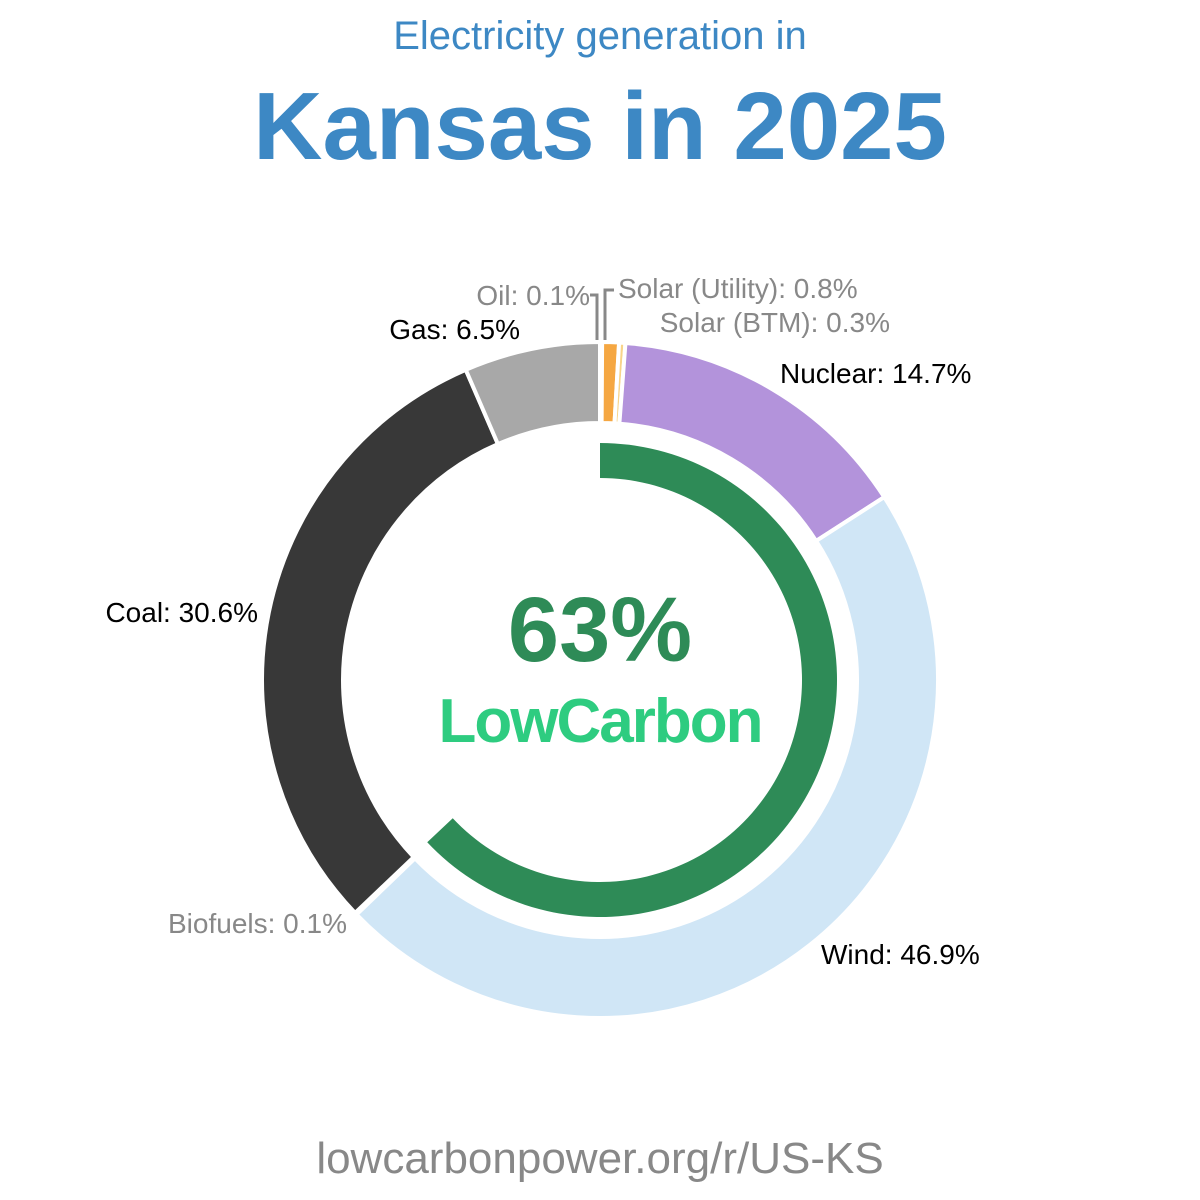 The height and width of the screenshot is (1200, 1200). Describe the element at coordinates (600, 1158) in the screenshot. I see `source-url: lowcarbonpower.org/r/US-KS` at that location.